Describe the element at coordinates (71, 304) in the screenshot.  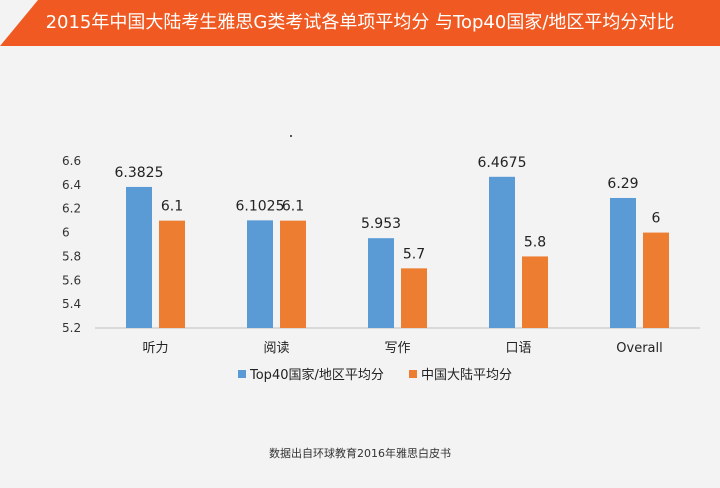
I see `y-tick-label: 5.4` at that location.